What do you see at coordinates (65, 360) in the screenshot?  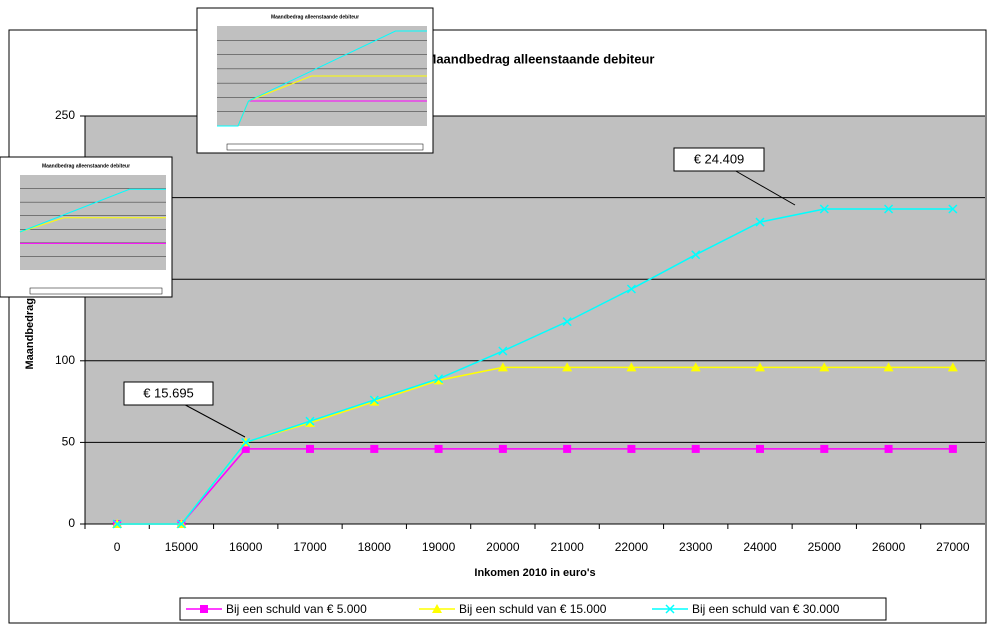 I see `y-tick-label: 100` at bounding box center [65, 360].